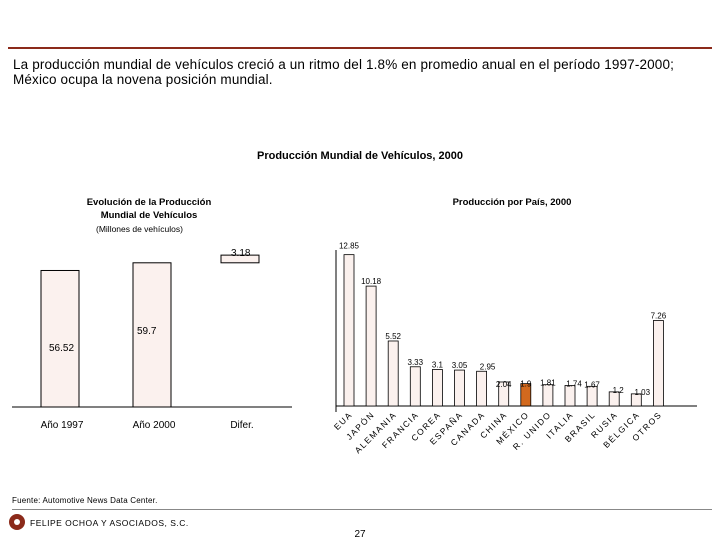  What do you see at coordinates (416, 362) in the screenshot?
I see `country-value-label-3: 3.33` at bounding box center [416, 362].